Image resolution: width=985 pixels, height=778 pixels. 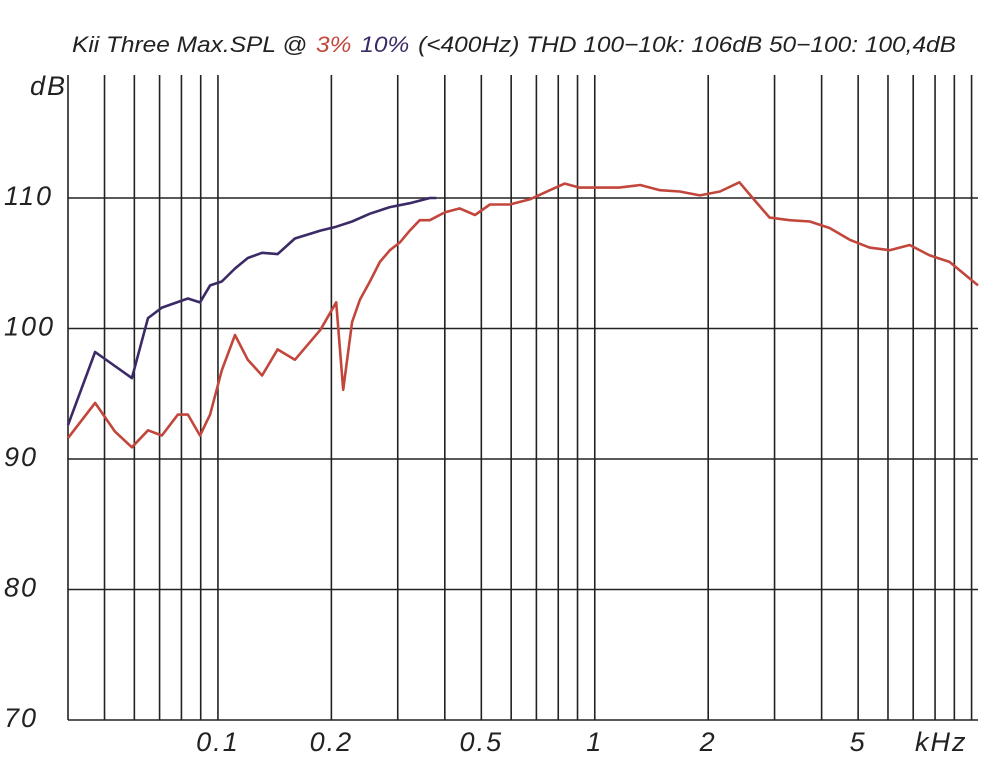 What do you see at coordinates (708, 742) in the screenshot?
I see `x-tick-label: 2` at bounding box center [708, 742].